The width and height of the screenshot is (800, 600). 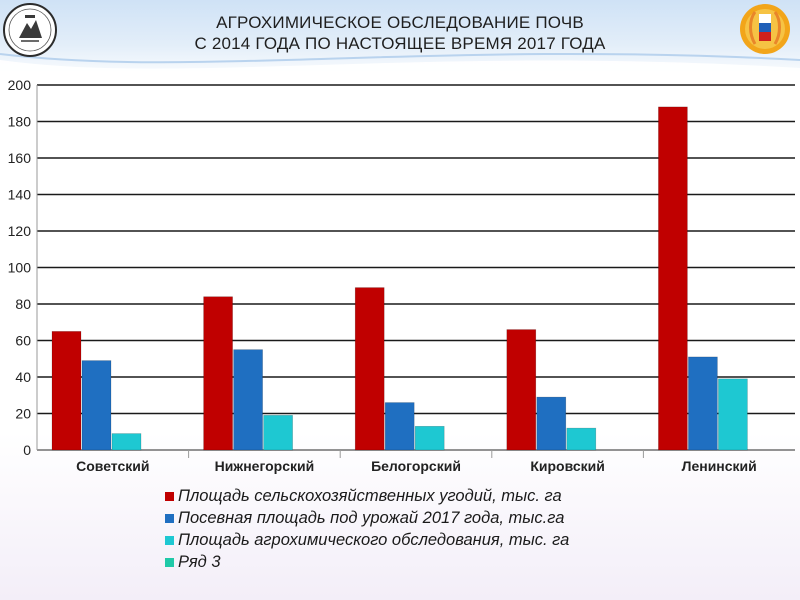 I want to click on y-tick-label: 120, so click(x=20, y=231).